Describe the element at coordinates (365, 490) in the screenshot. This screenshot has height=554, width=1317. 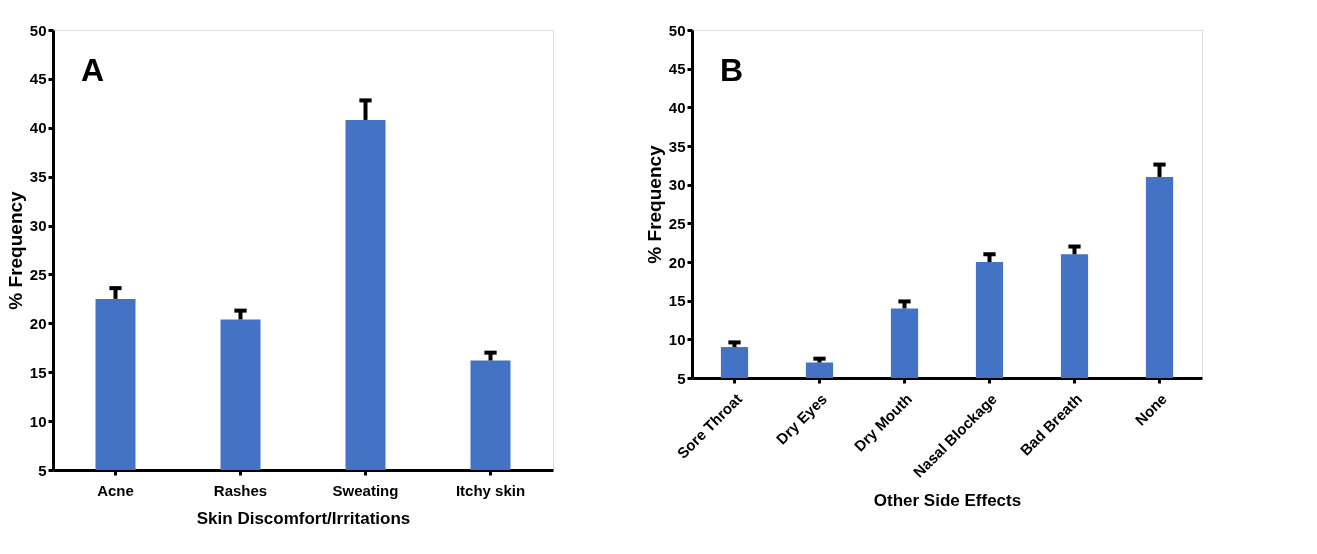
I see `x-tick-label: Sweating` at that location.